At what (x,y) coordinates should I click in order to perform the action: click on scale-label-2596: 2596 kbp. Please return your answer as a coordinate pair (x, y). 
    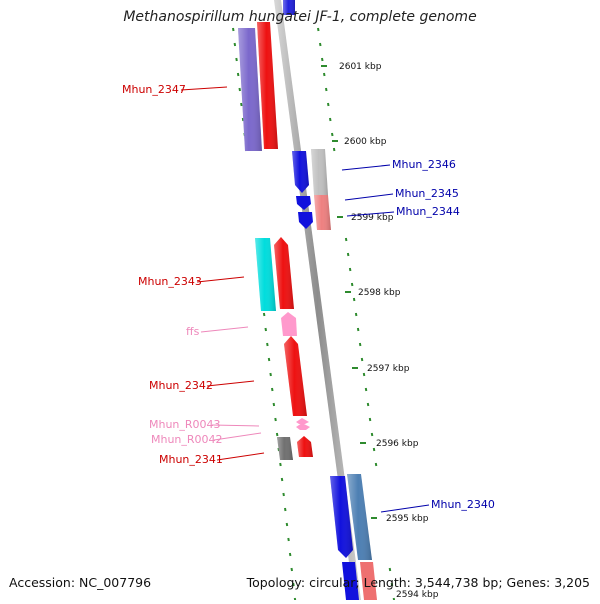
    Looking at the image, I should click on (397, 444).